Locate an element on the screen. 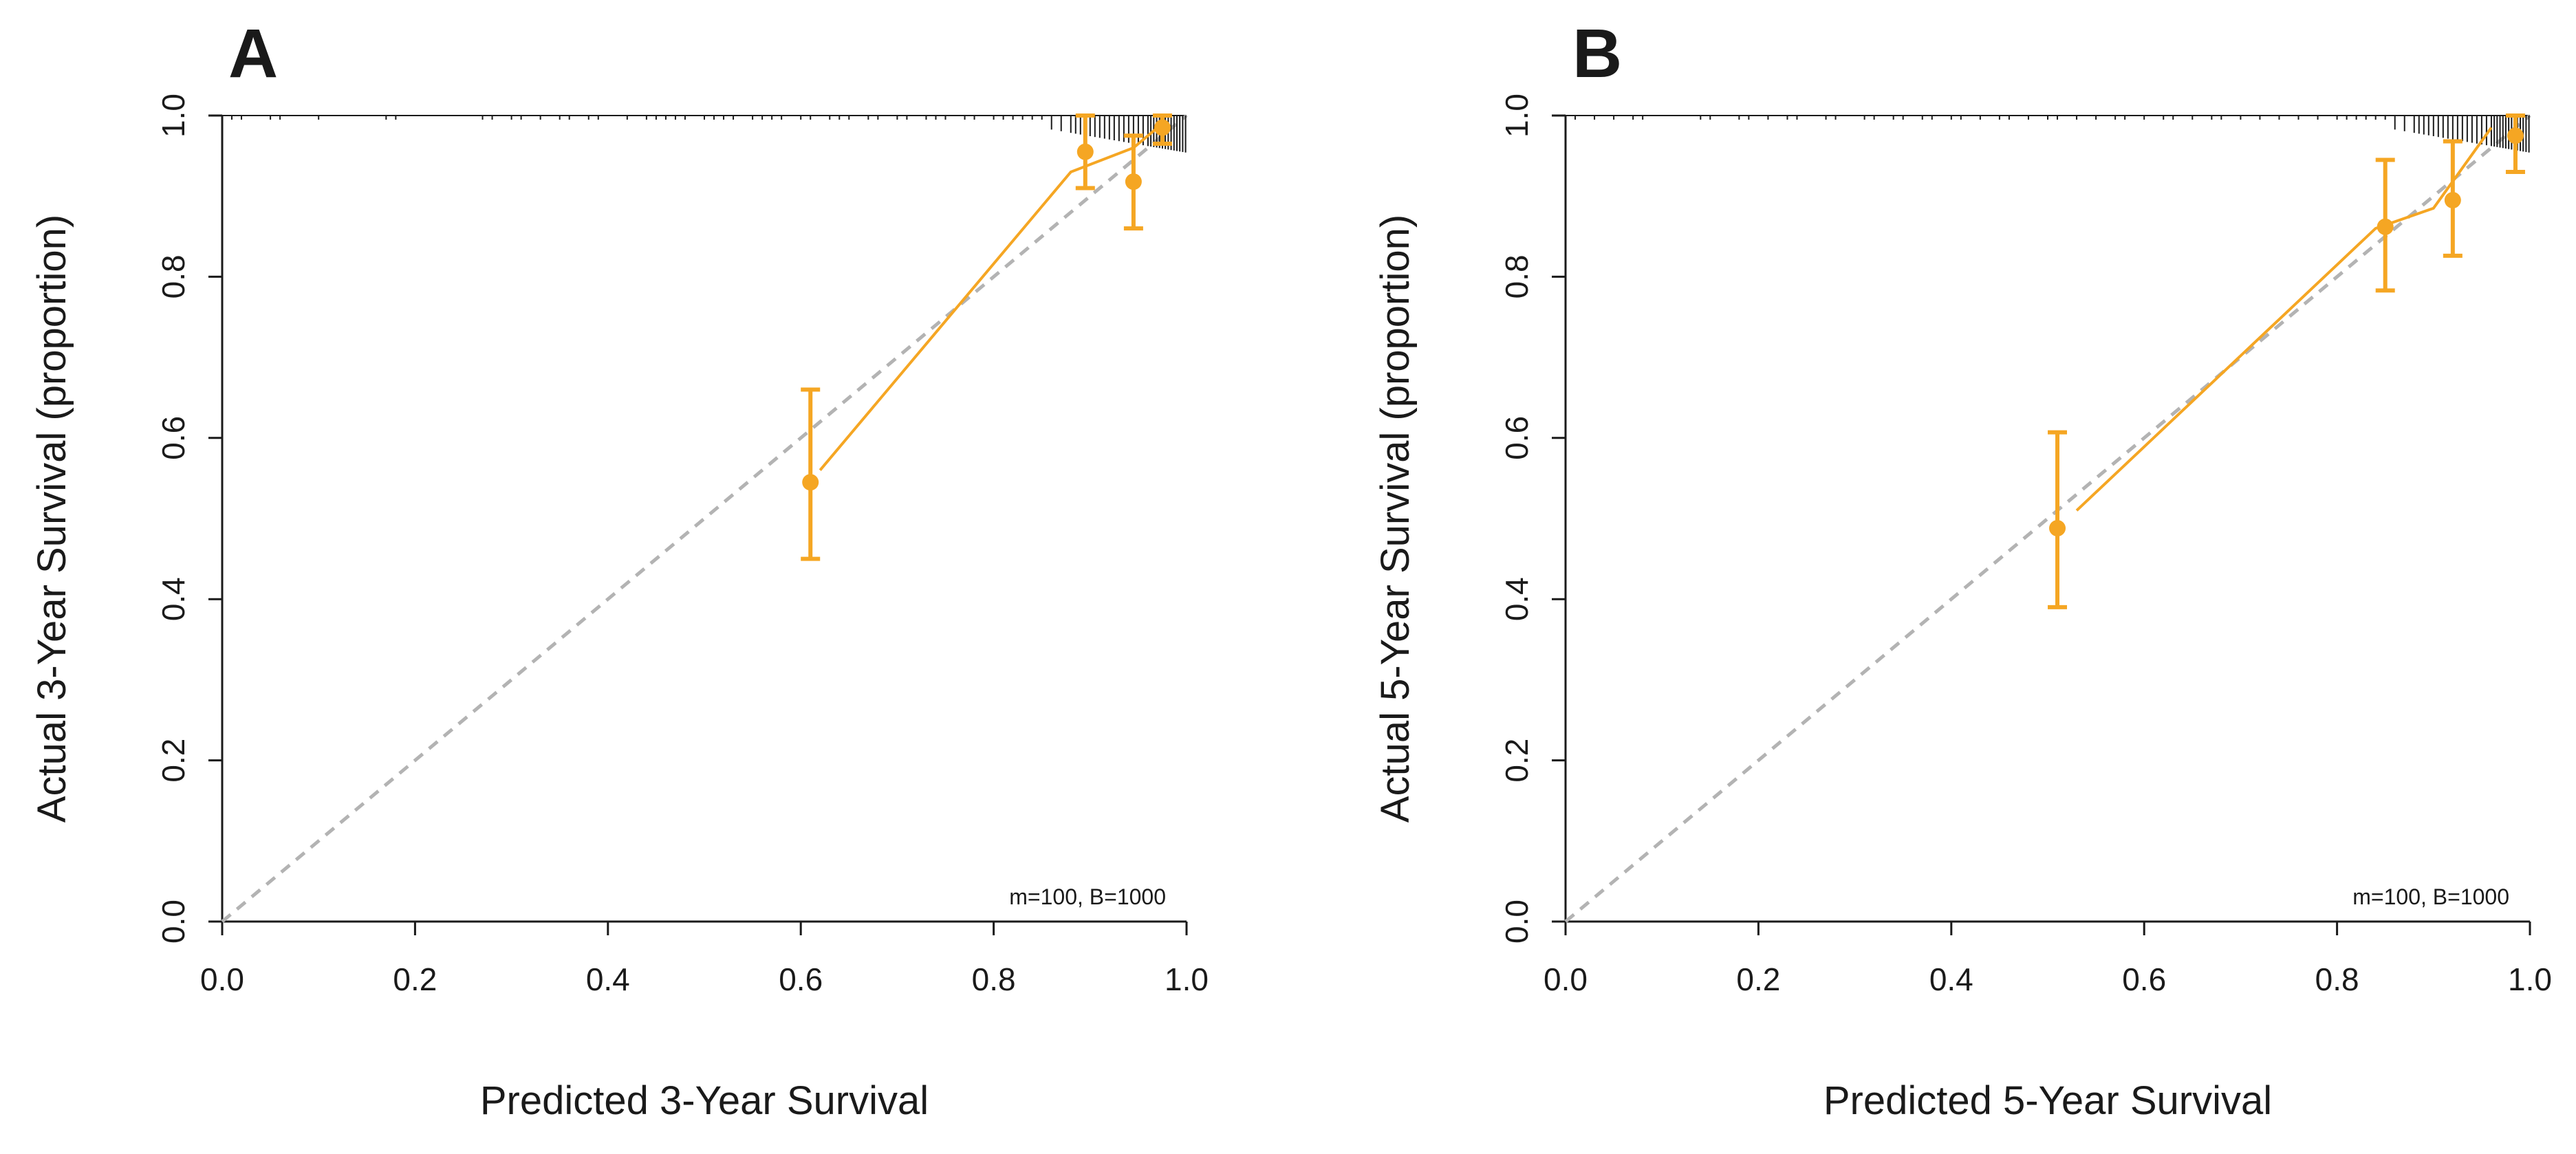 The height and width of the screenshot is (1154, 2576). y-axis-title: Actual 3-Year Survival (proportion) is located at coordinates (52, 519).